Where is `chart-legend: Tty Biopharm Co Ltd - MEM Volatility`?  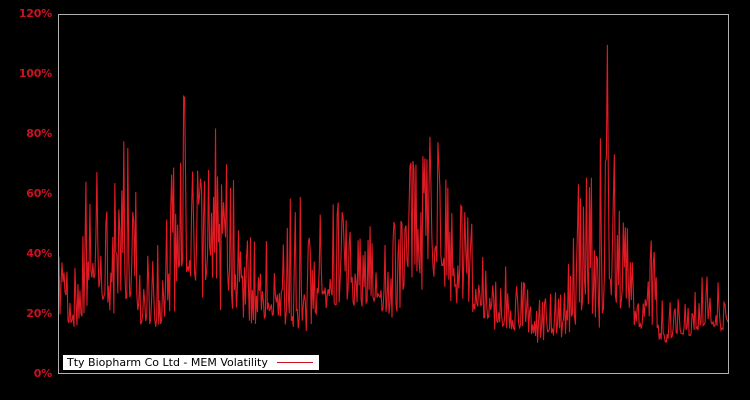
chart-legend: Tty Biopharm Co Ltd - MEM Volatility is located at coordinates (191, 362).